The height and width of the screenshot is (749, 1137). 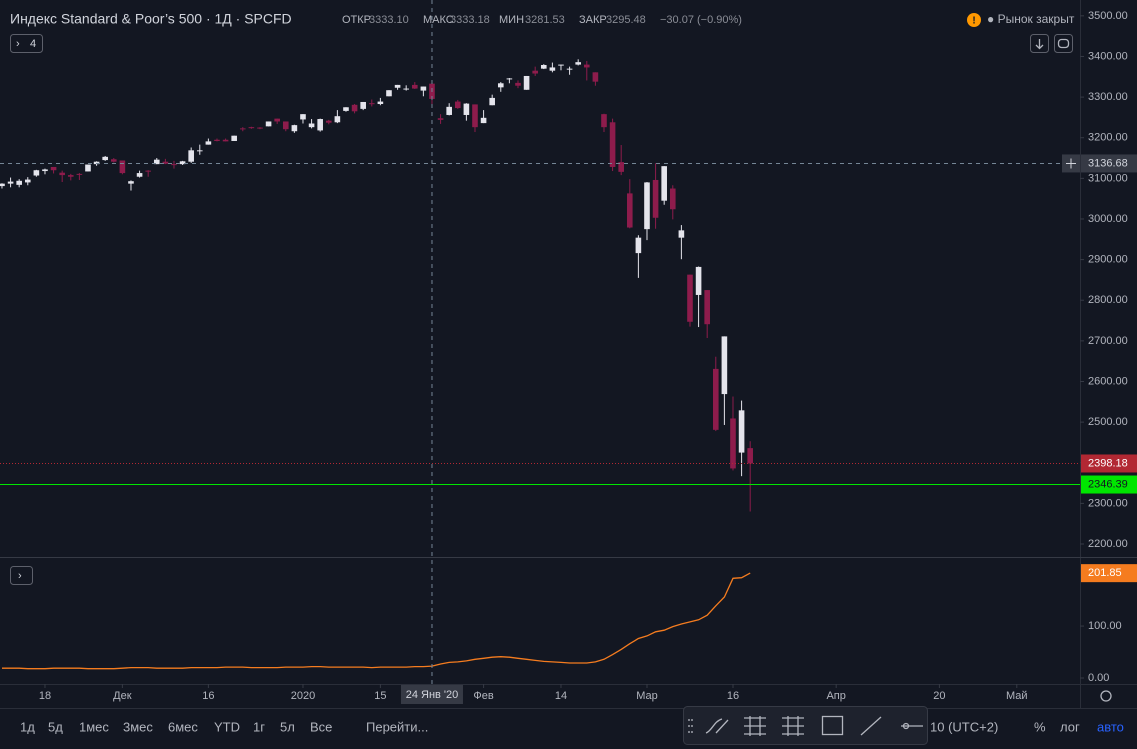 I want to click on timezone: 10 (UTC+2), so click(x=964, y=726).